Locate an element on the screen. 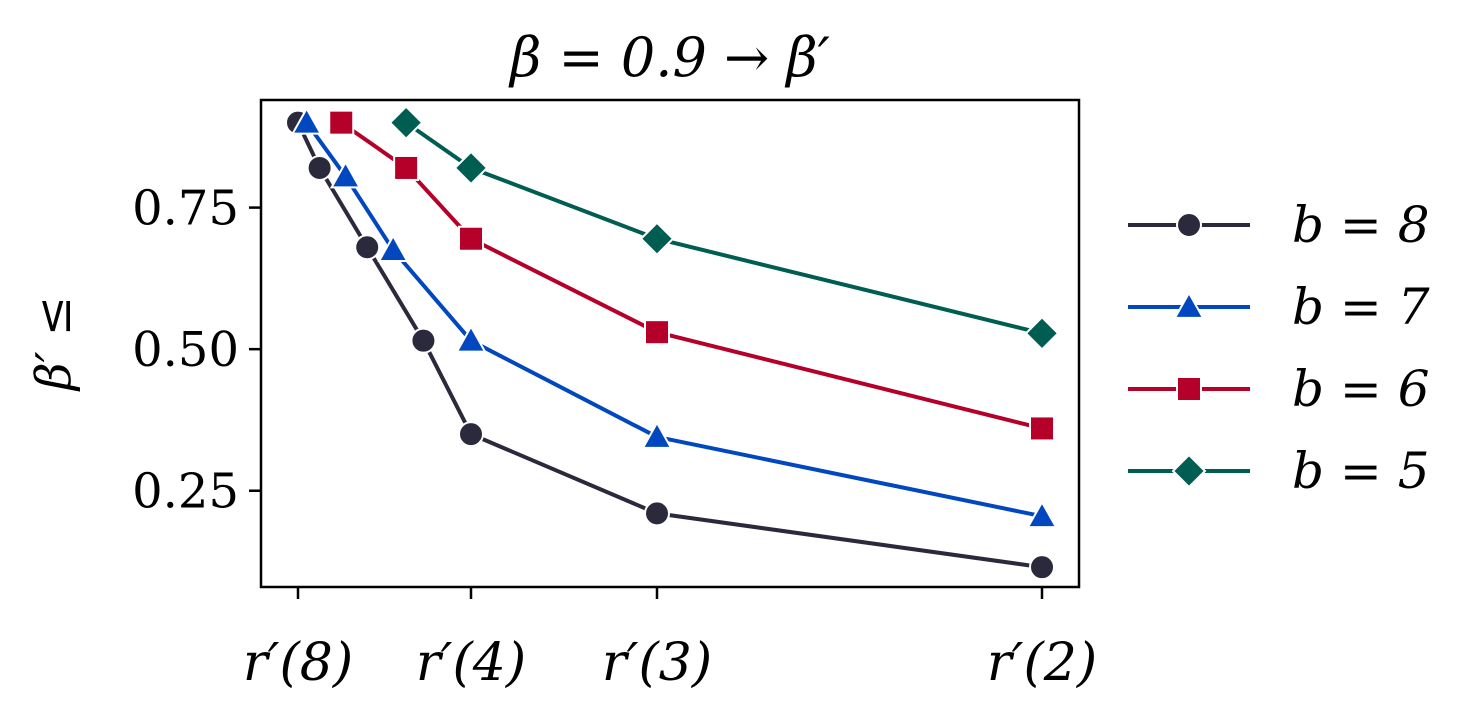  legend-entry: b = 5 is located at coordinates (1279, 471).